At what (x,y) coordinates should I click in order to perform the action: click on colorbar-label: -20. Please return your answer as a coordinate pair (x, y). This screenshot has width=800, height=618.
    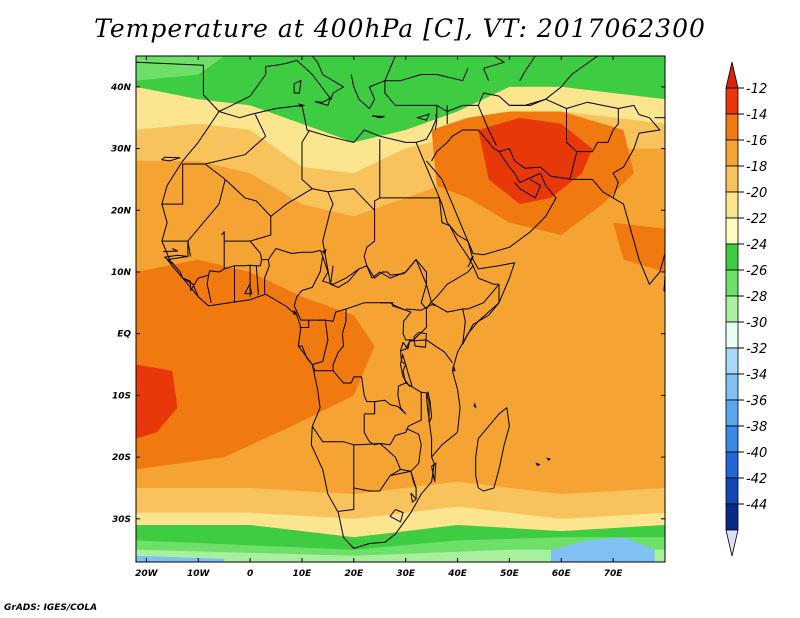
    Looking at the image, I should click on (756, 193).